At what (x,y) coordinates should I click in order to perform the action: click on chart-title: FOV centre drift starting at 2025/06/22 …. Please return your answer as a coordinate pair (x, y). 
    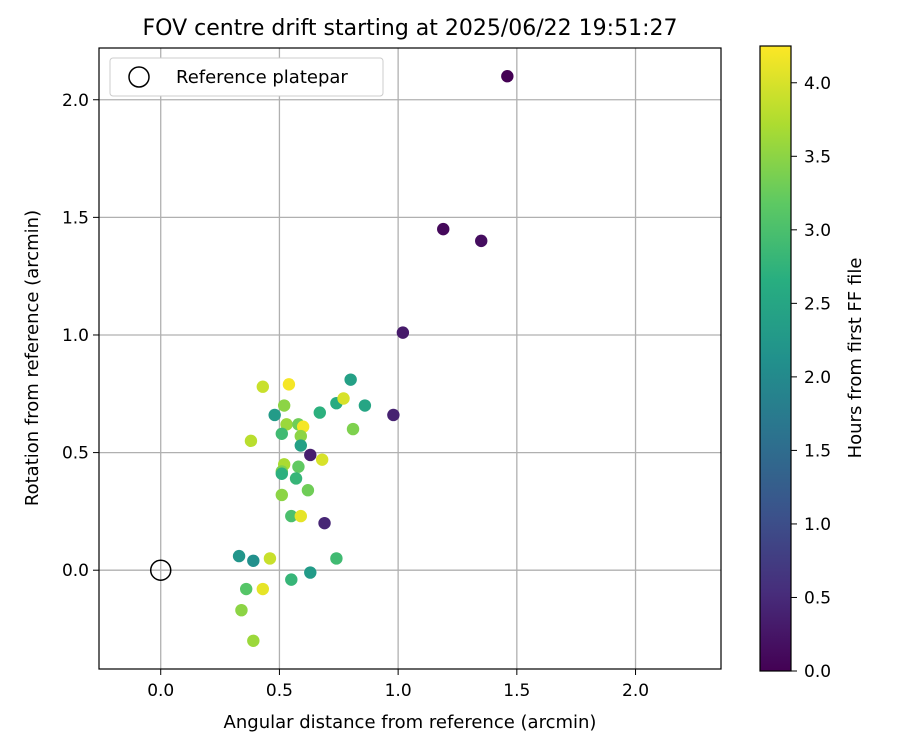
    Looking at the image, I should click on (410, 28).